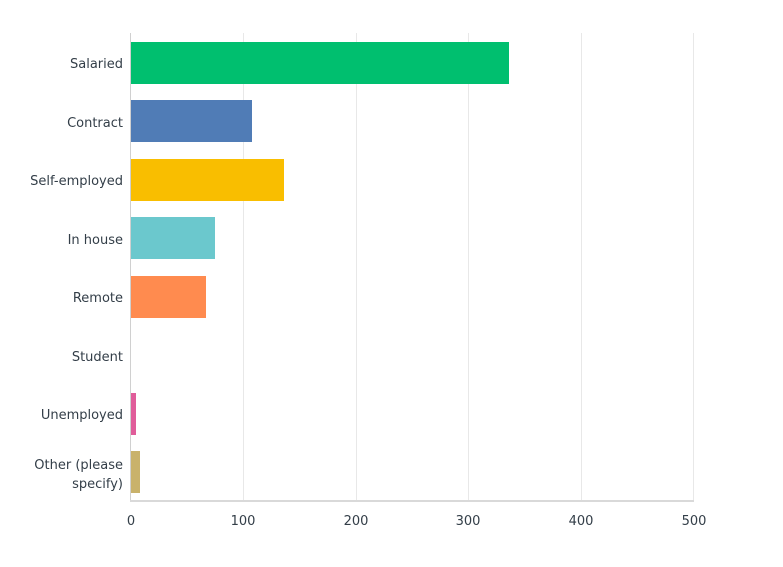 The width and height of the screenshot is (783, 567). Describe the element at coordinates (131, 521) in the screenshot. I see `x-tick-0: 0` at that location.